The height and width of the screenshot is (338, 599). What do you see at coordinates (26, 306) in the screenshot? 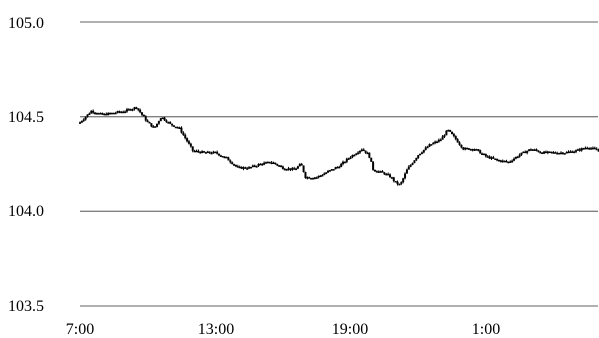
I see `y-tick-label: 103.5` at bounding box center [26, 306].